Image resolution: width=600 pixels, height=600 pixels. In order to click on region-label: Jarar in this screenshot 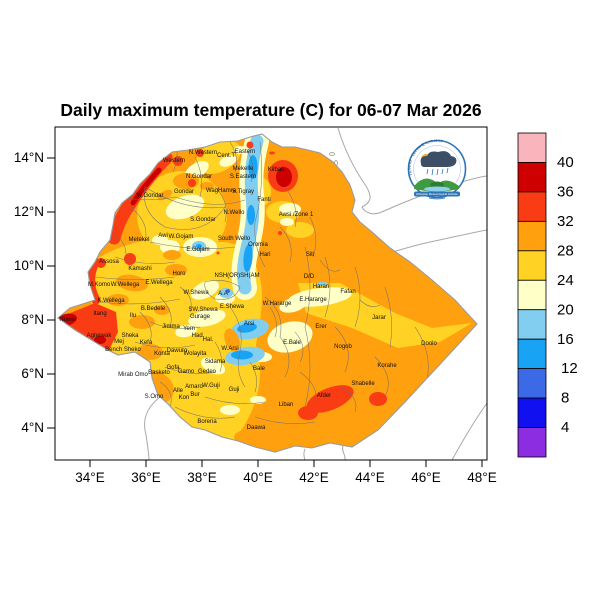, I will do `click(379, 318)`.